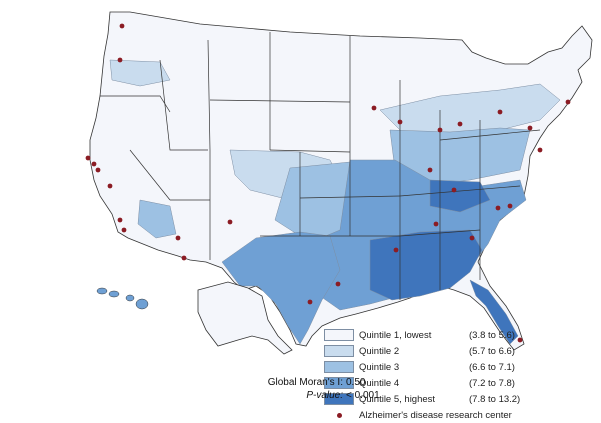  I want to click on legend-row-q4: Quintile 4 (7.2 to 7.8), so click(459, 383).